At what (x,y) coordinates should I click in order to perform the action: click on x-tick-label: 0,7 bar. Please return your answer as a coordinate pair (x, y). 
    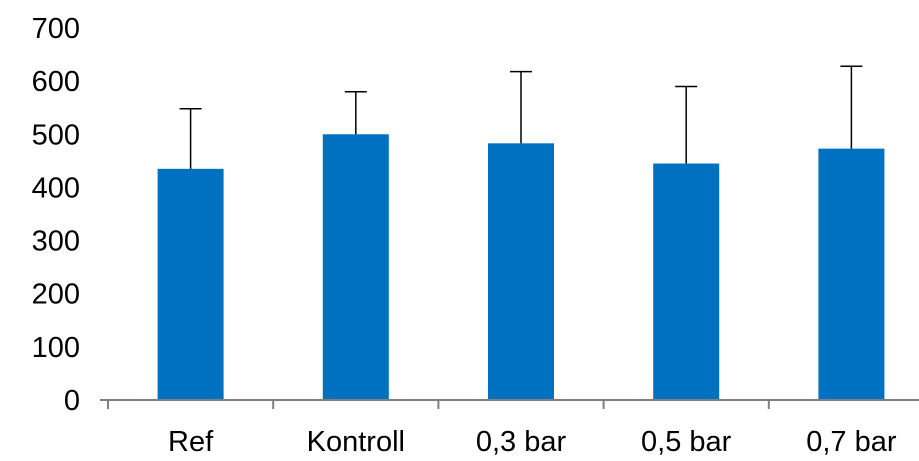
    Looking at the image, I should click on (851, 442).